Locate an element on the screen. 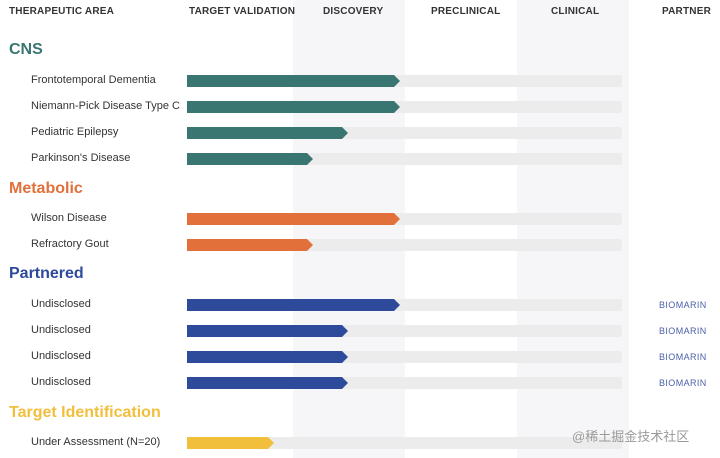 The height and width of the screenshot is (458, 720). header-target-validation: TARGET VALIDATION is located at coordinates (242, 11).